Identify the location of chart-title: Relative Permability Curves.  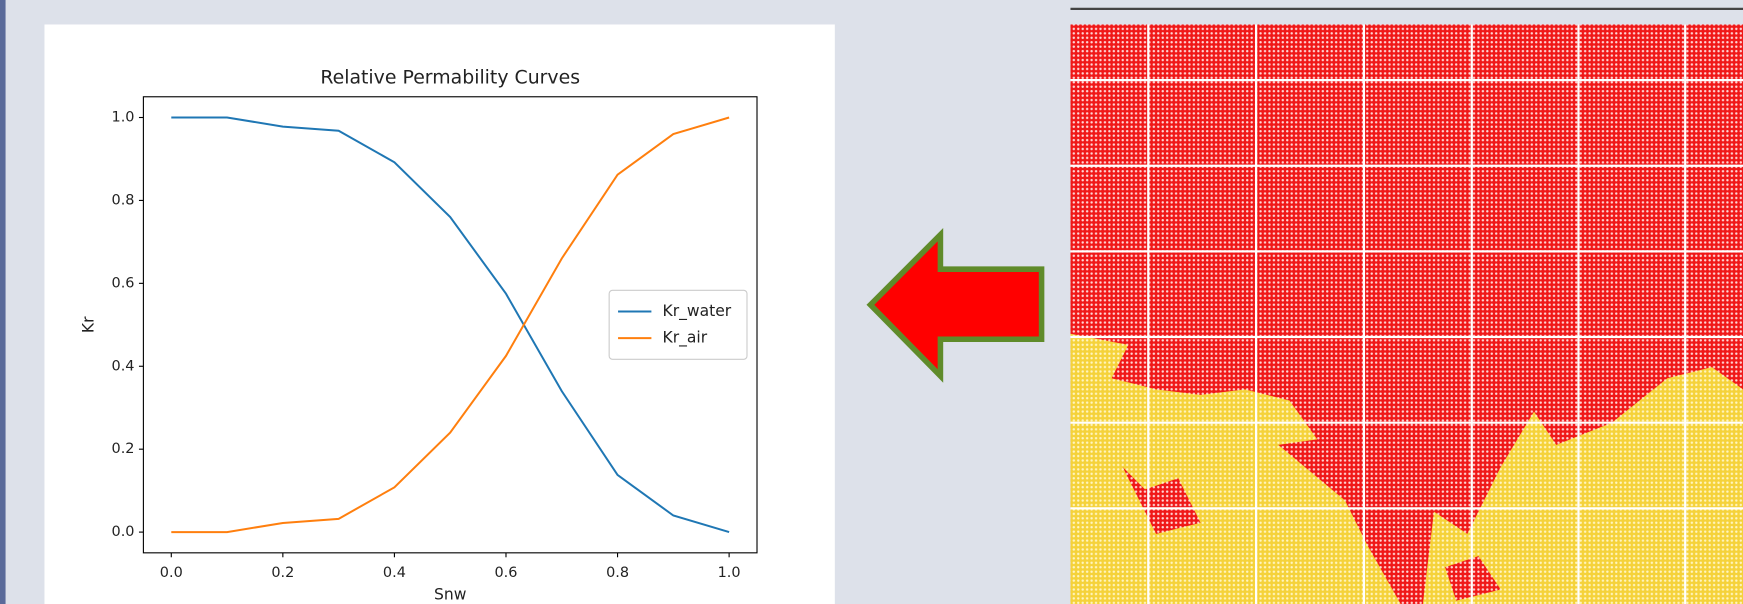
(450, 77).